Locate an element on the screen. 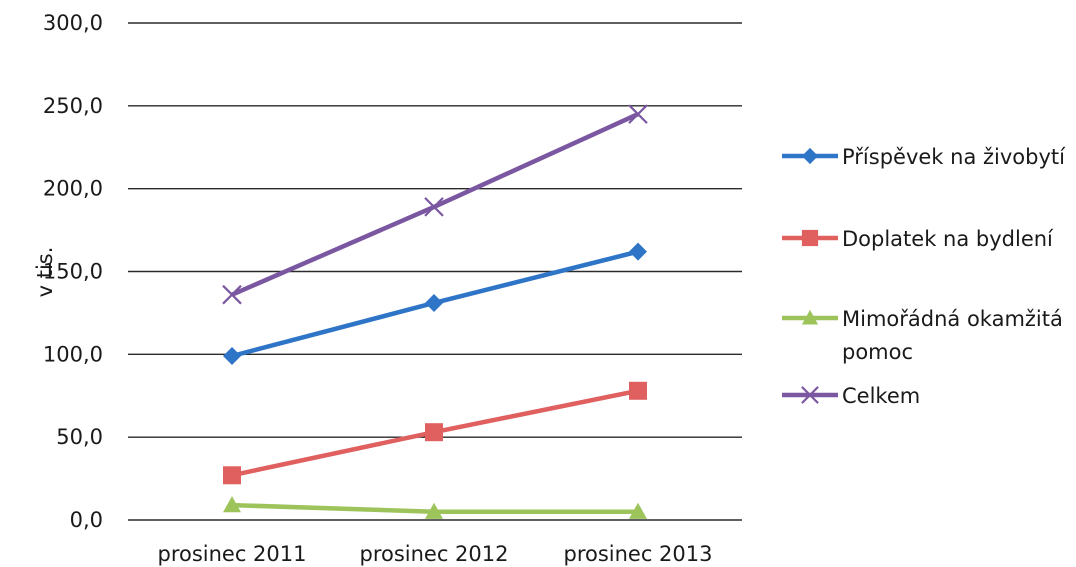 The width and height of the screenshot is (1076, 567). x-axis-ticks: prosinec 2011 prosinec 2012 prosinec 2013 is located at coordinates (434, 554).